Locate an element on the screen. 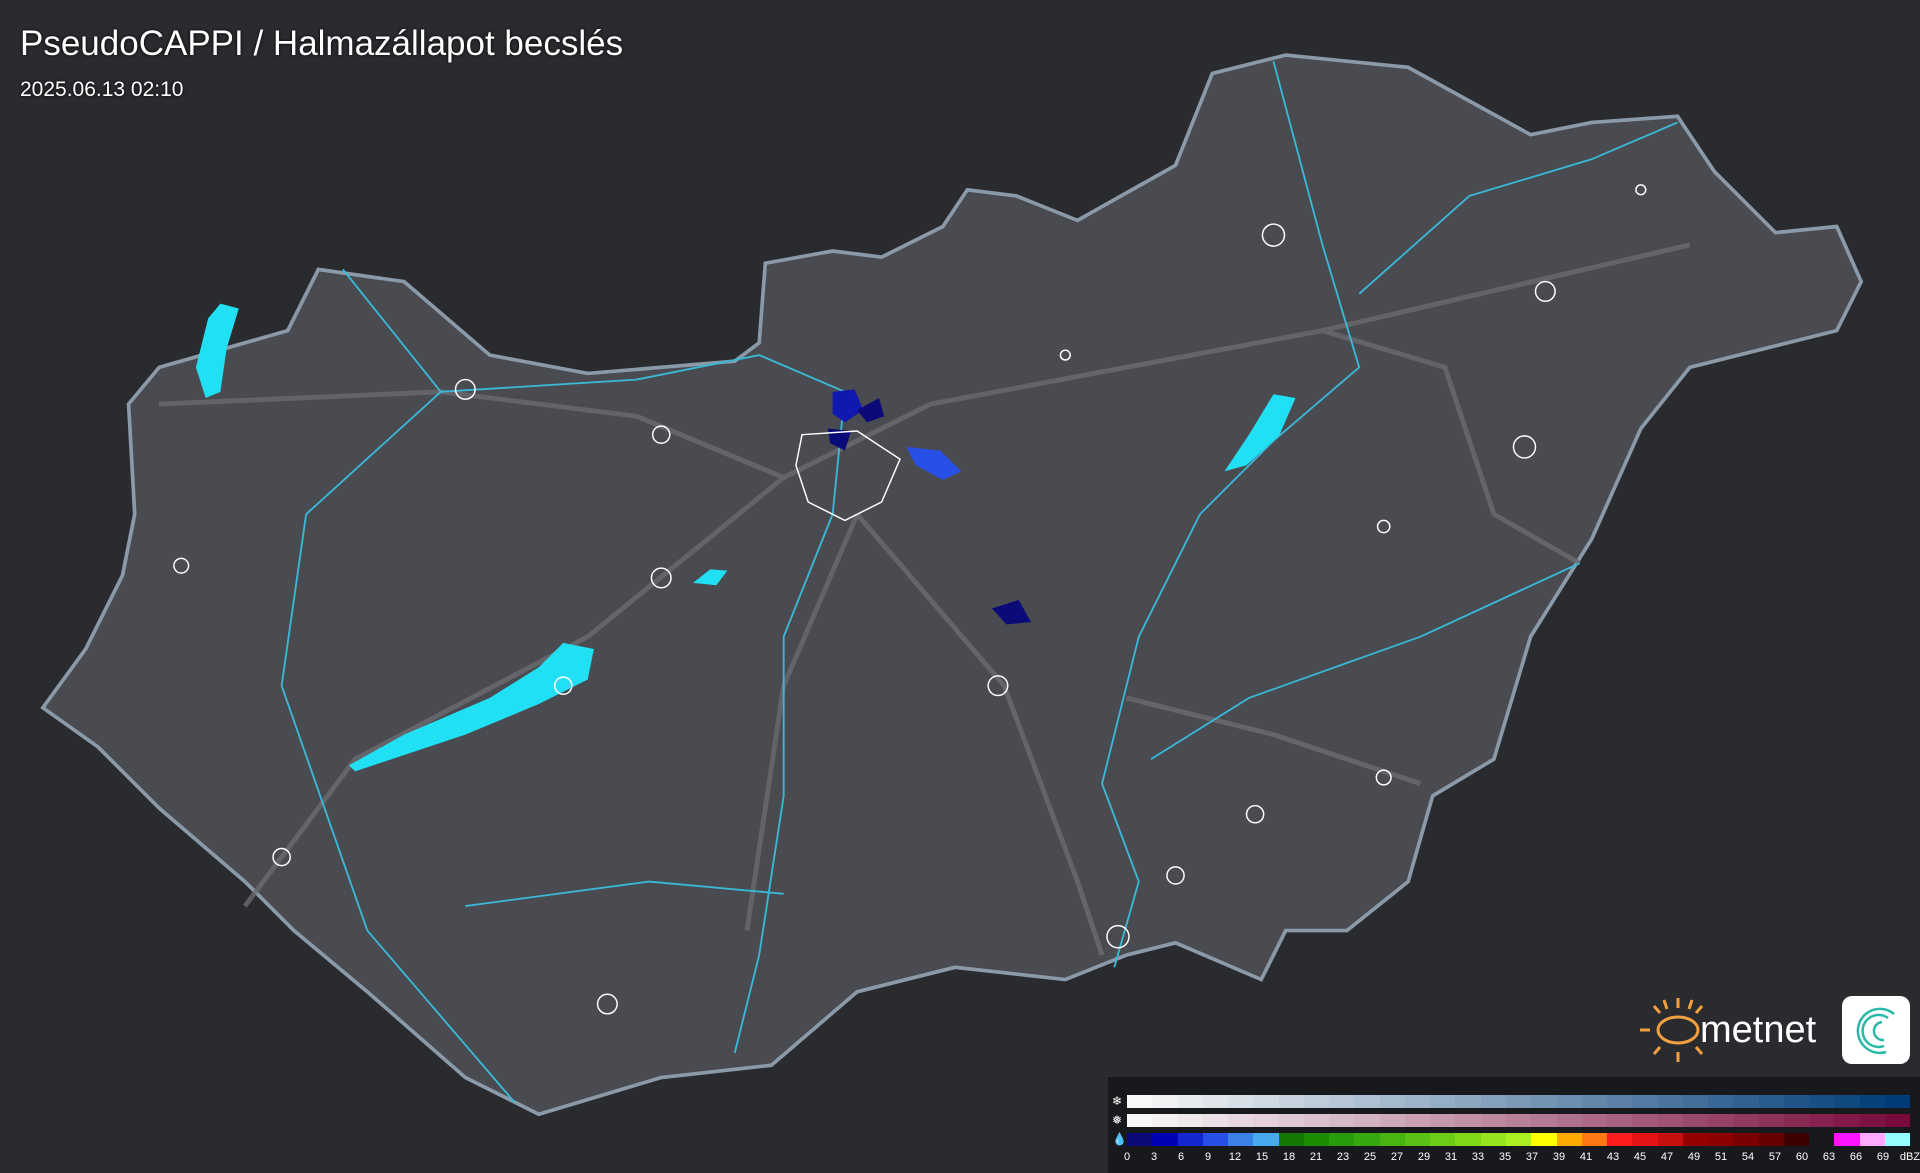  legend-label: 51 is located at coordinates (1721, 1157).